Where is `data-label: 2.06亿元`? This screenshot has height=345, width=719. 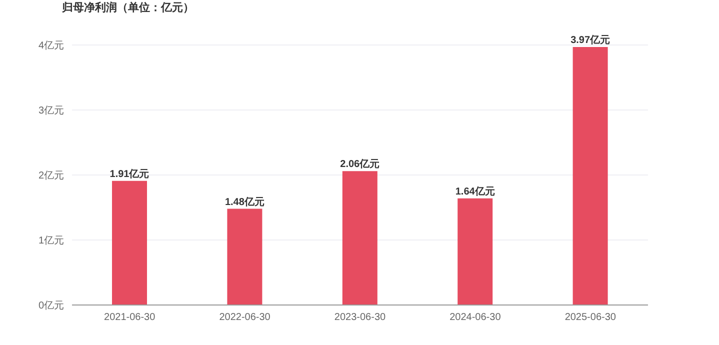
data-label: 2.06亿元 is located at coordinates (360, 164).